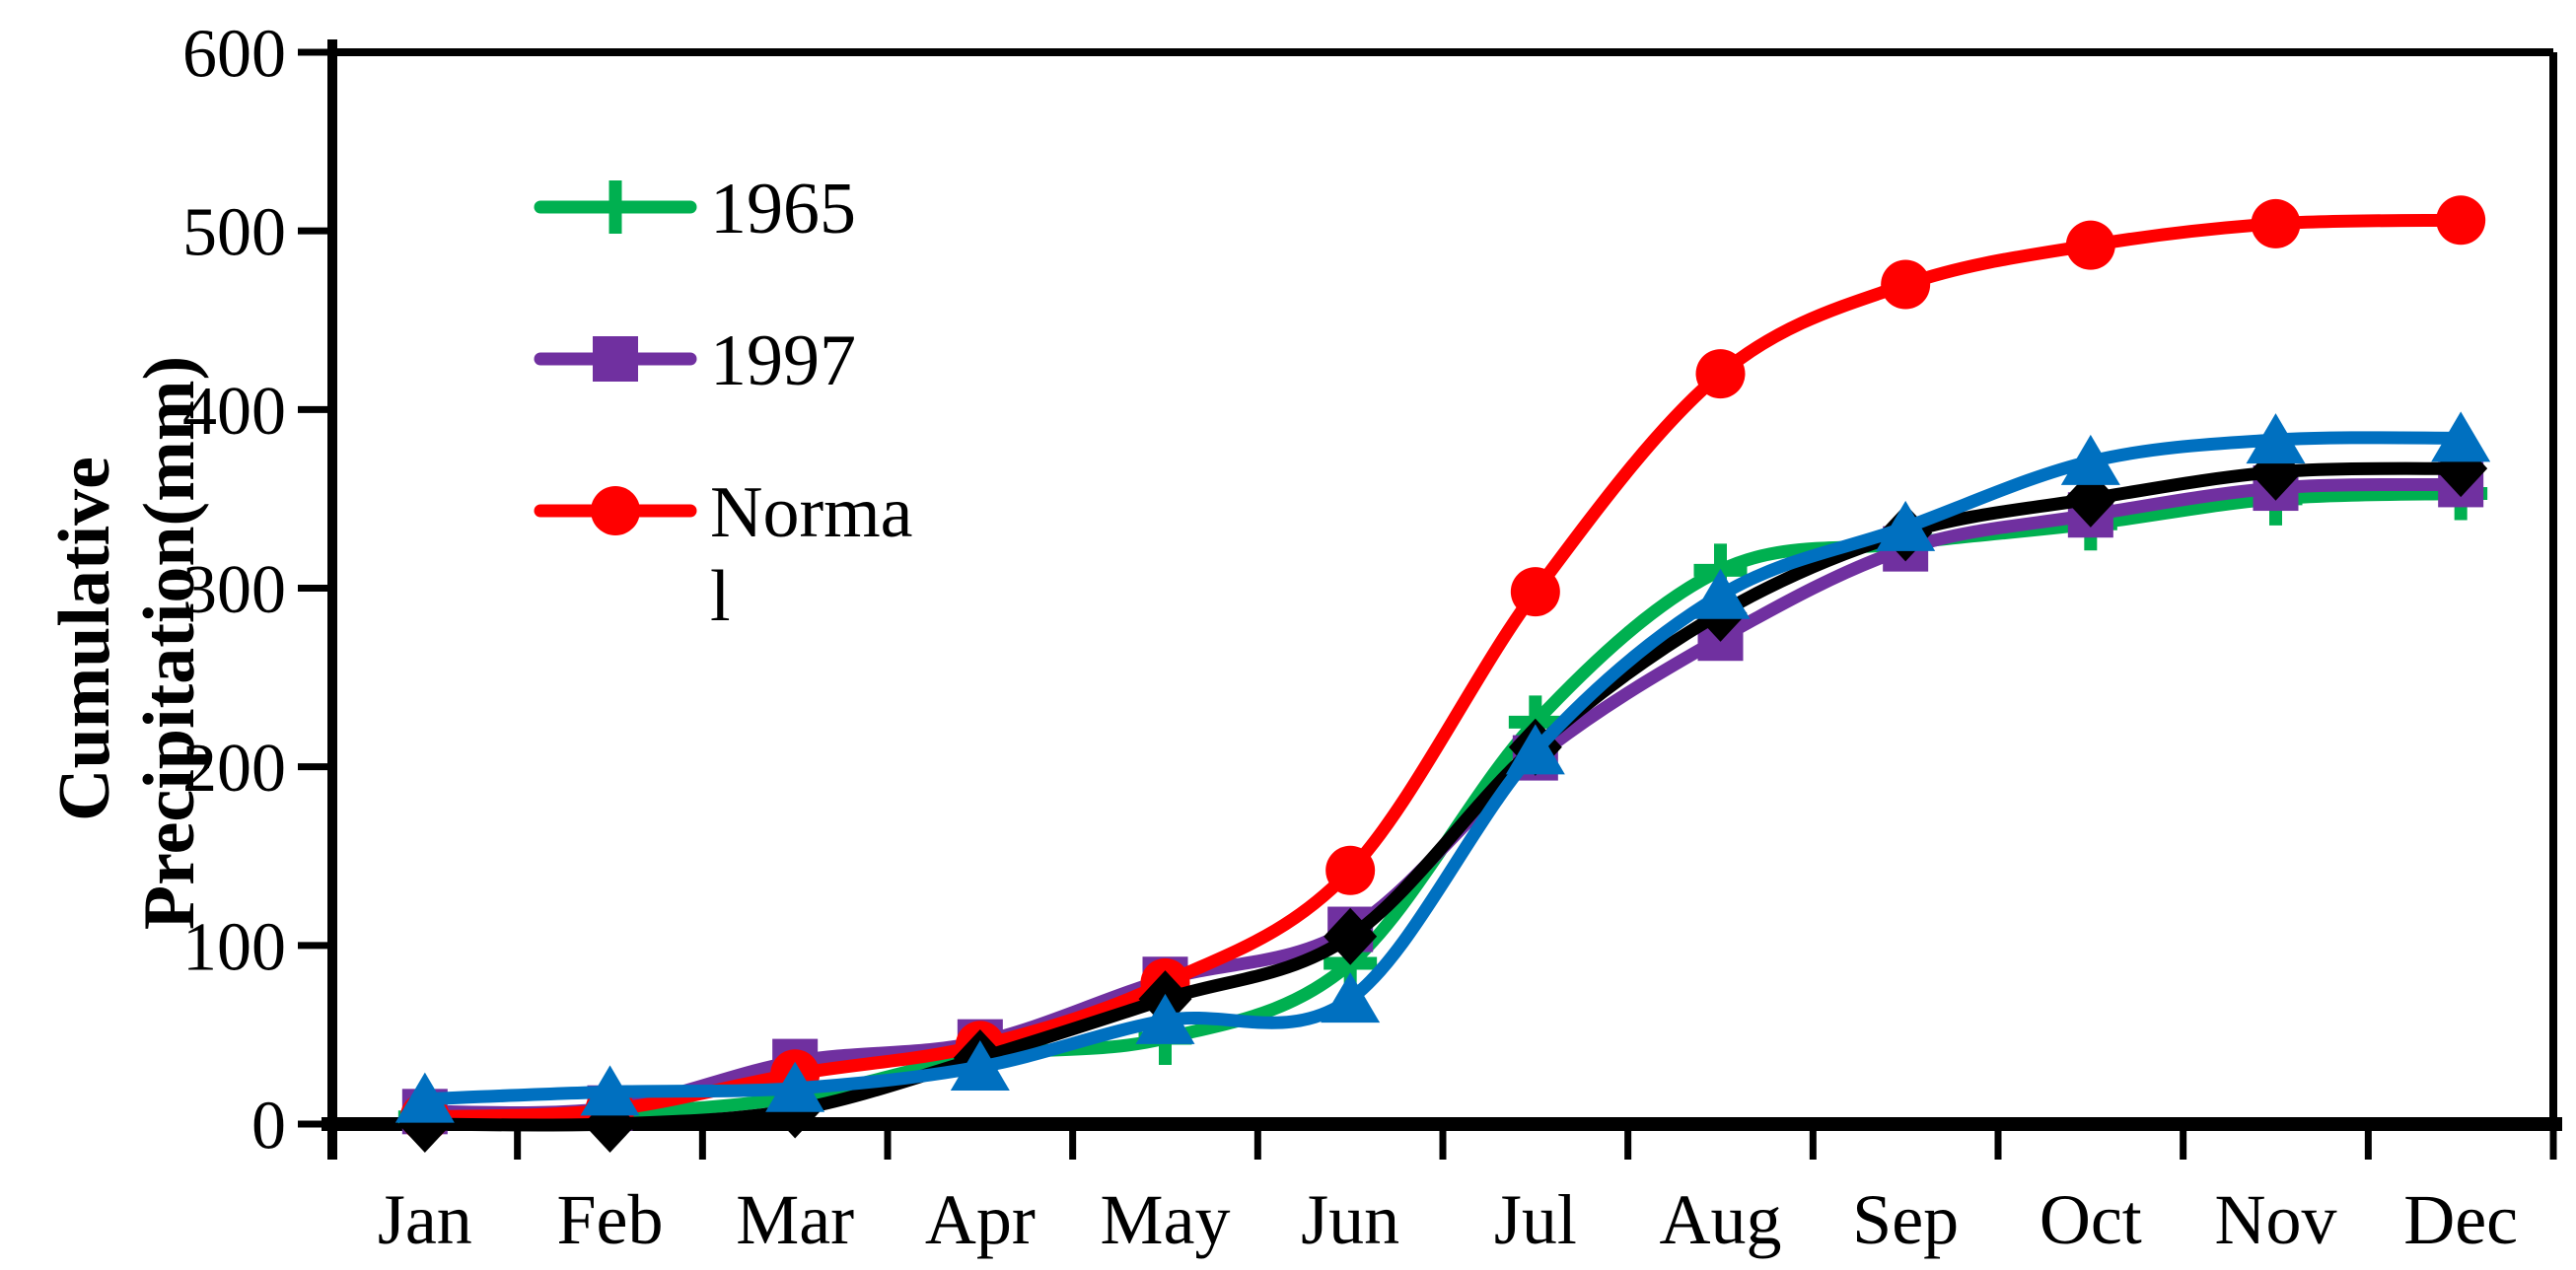 The image size is (2576, 1270). Describe the element at coordinates (2276, 1219) in the screenshot. I see `x-axis-label: Nov` at that location.